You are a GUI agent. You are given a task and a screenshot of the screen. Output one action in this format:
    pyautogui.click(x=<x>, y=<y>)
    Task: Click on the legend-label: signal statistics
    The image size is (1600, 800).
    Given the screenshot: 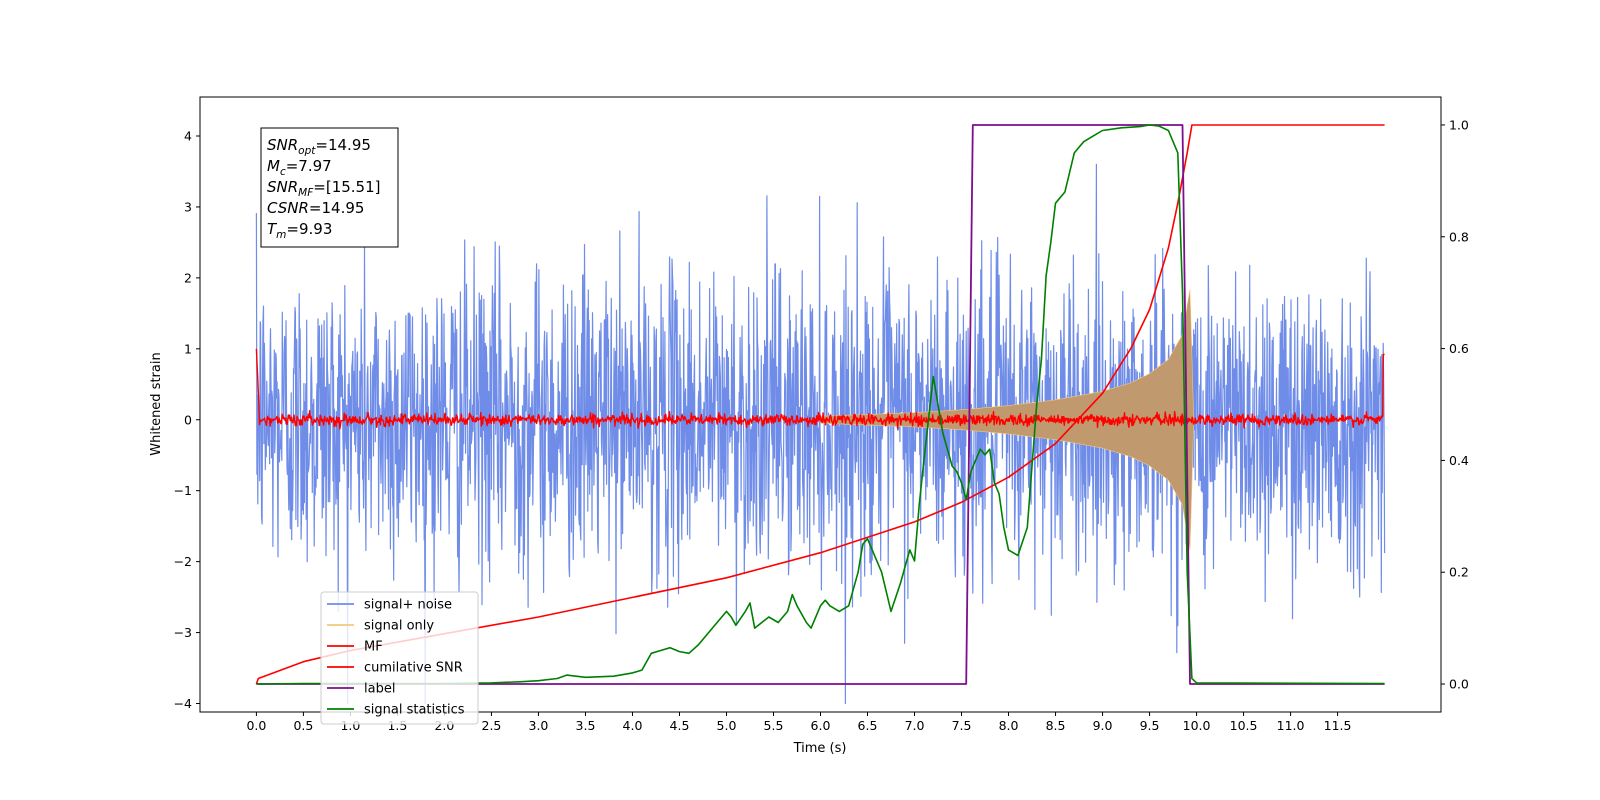 What is the action you would take?
    pyautogui.click(x=414, y=710)
    